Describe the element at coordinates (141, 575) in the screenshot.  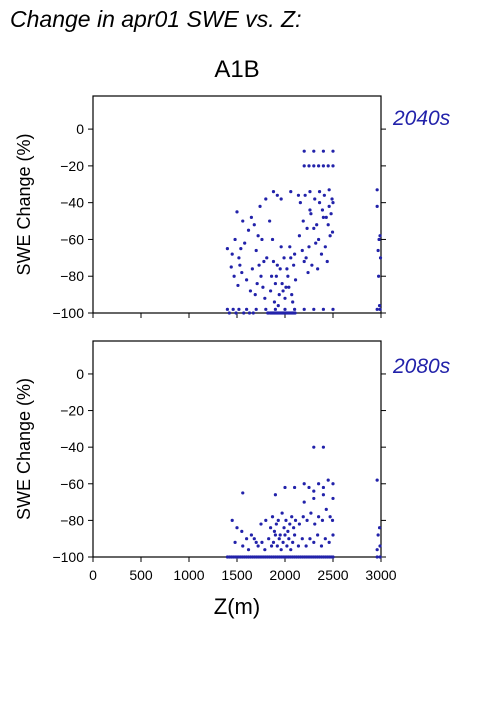
I see `x-tick-label: 500` at that location.